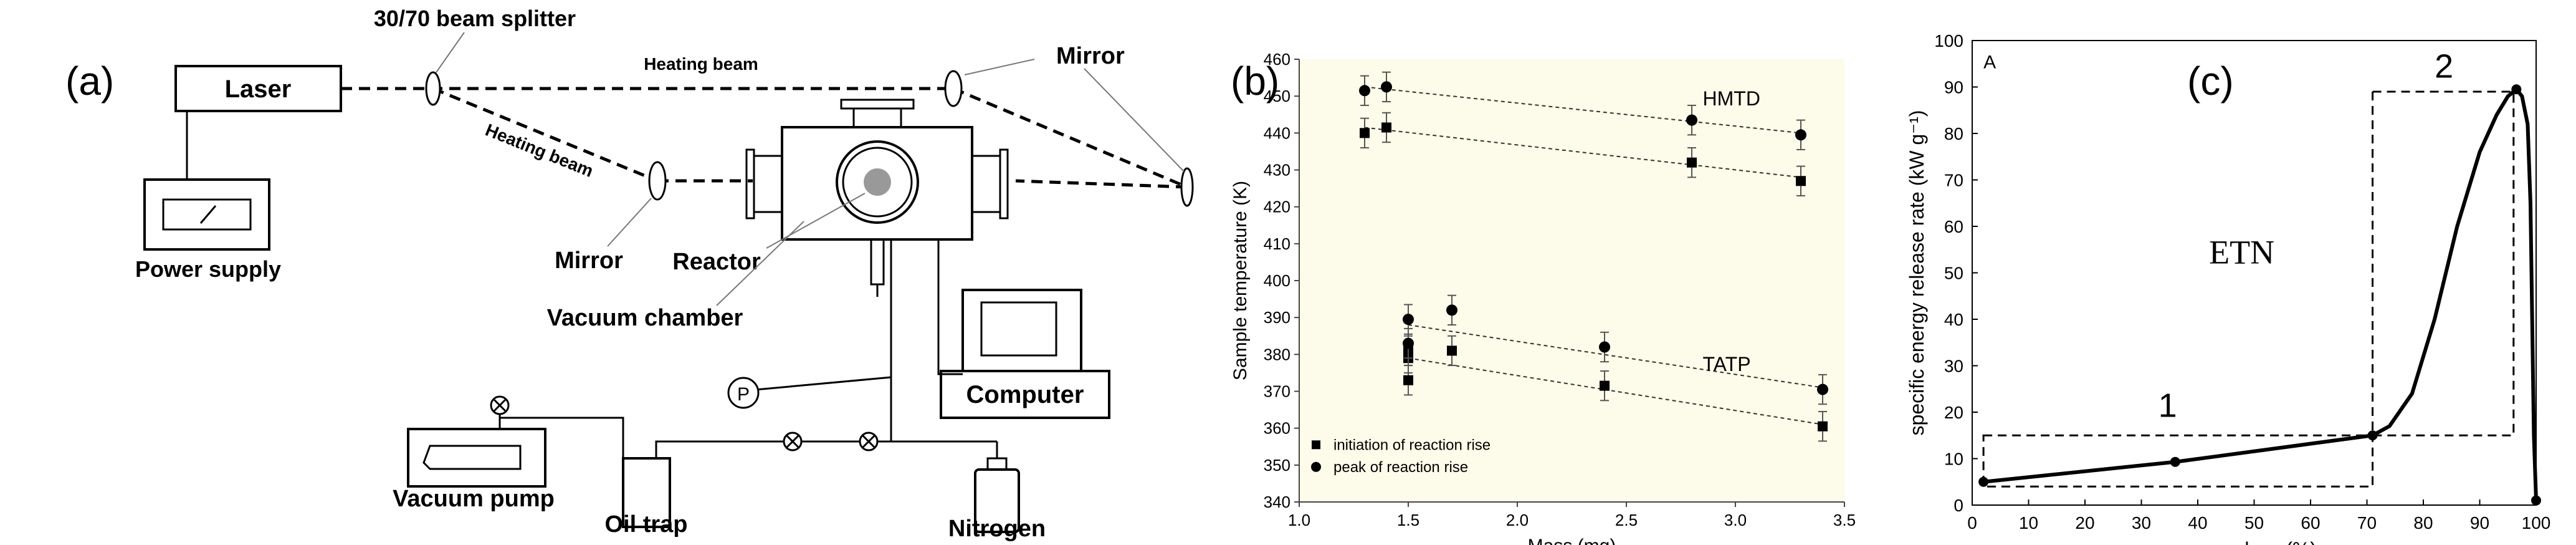 Image resolution: width=2576 pixels, height=545 pixels. Describe the element at coordinates (1187, 187) in the screenshot. I see `mirror-far-right-optic` at that location.